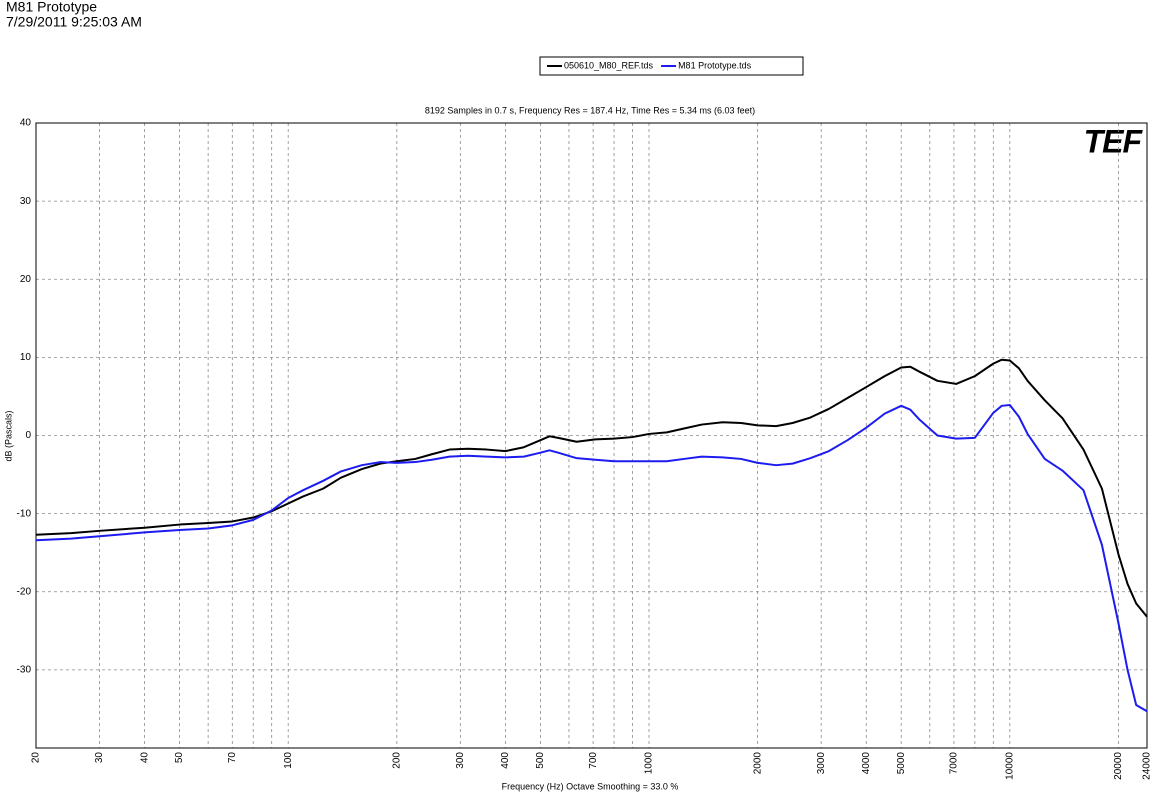 This screenshot has width=1154, height=805. I want to click on x-tick-label: 5000, so click(901, 763).